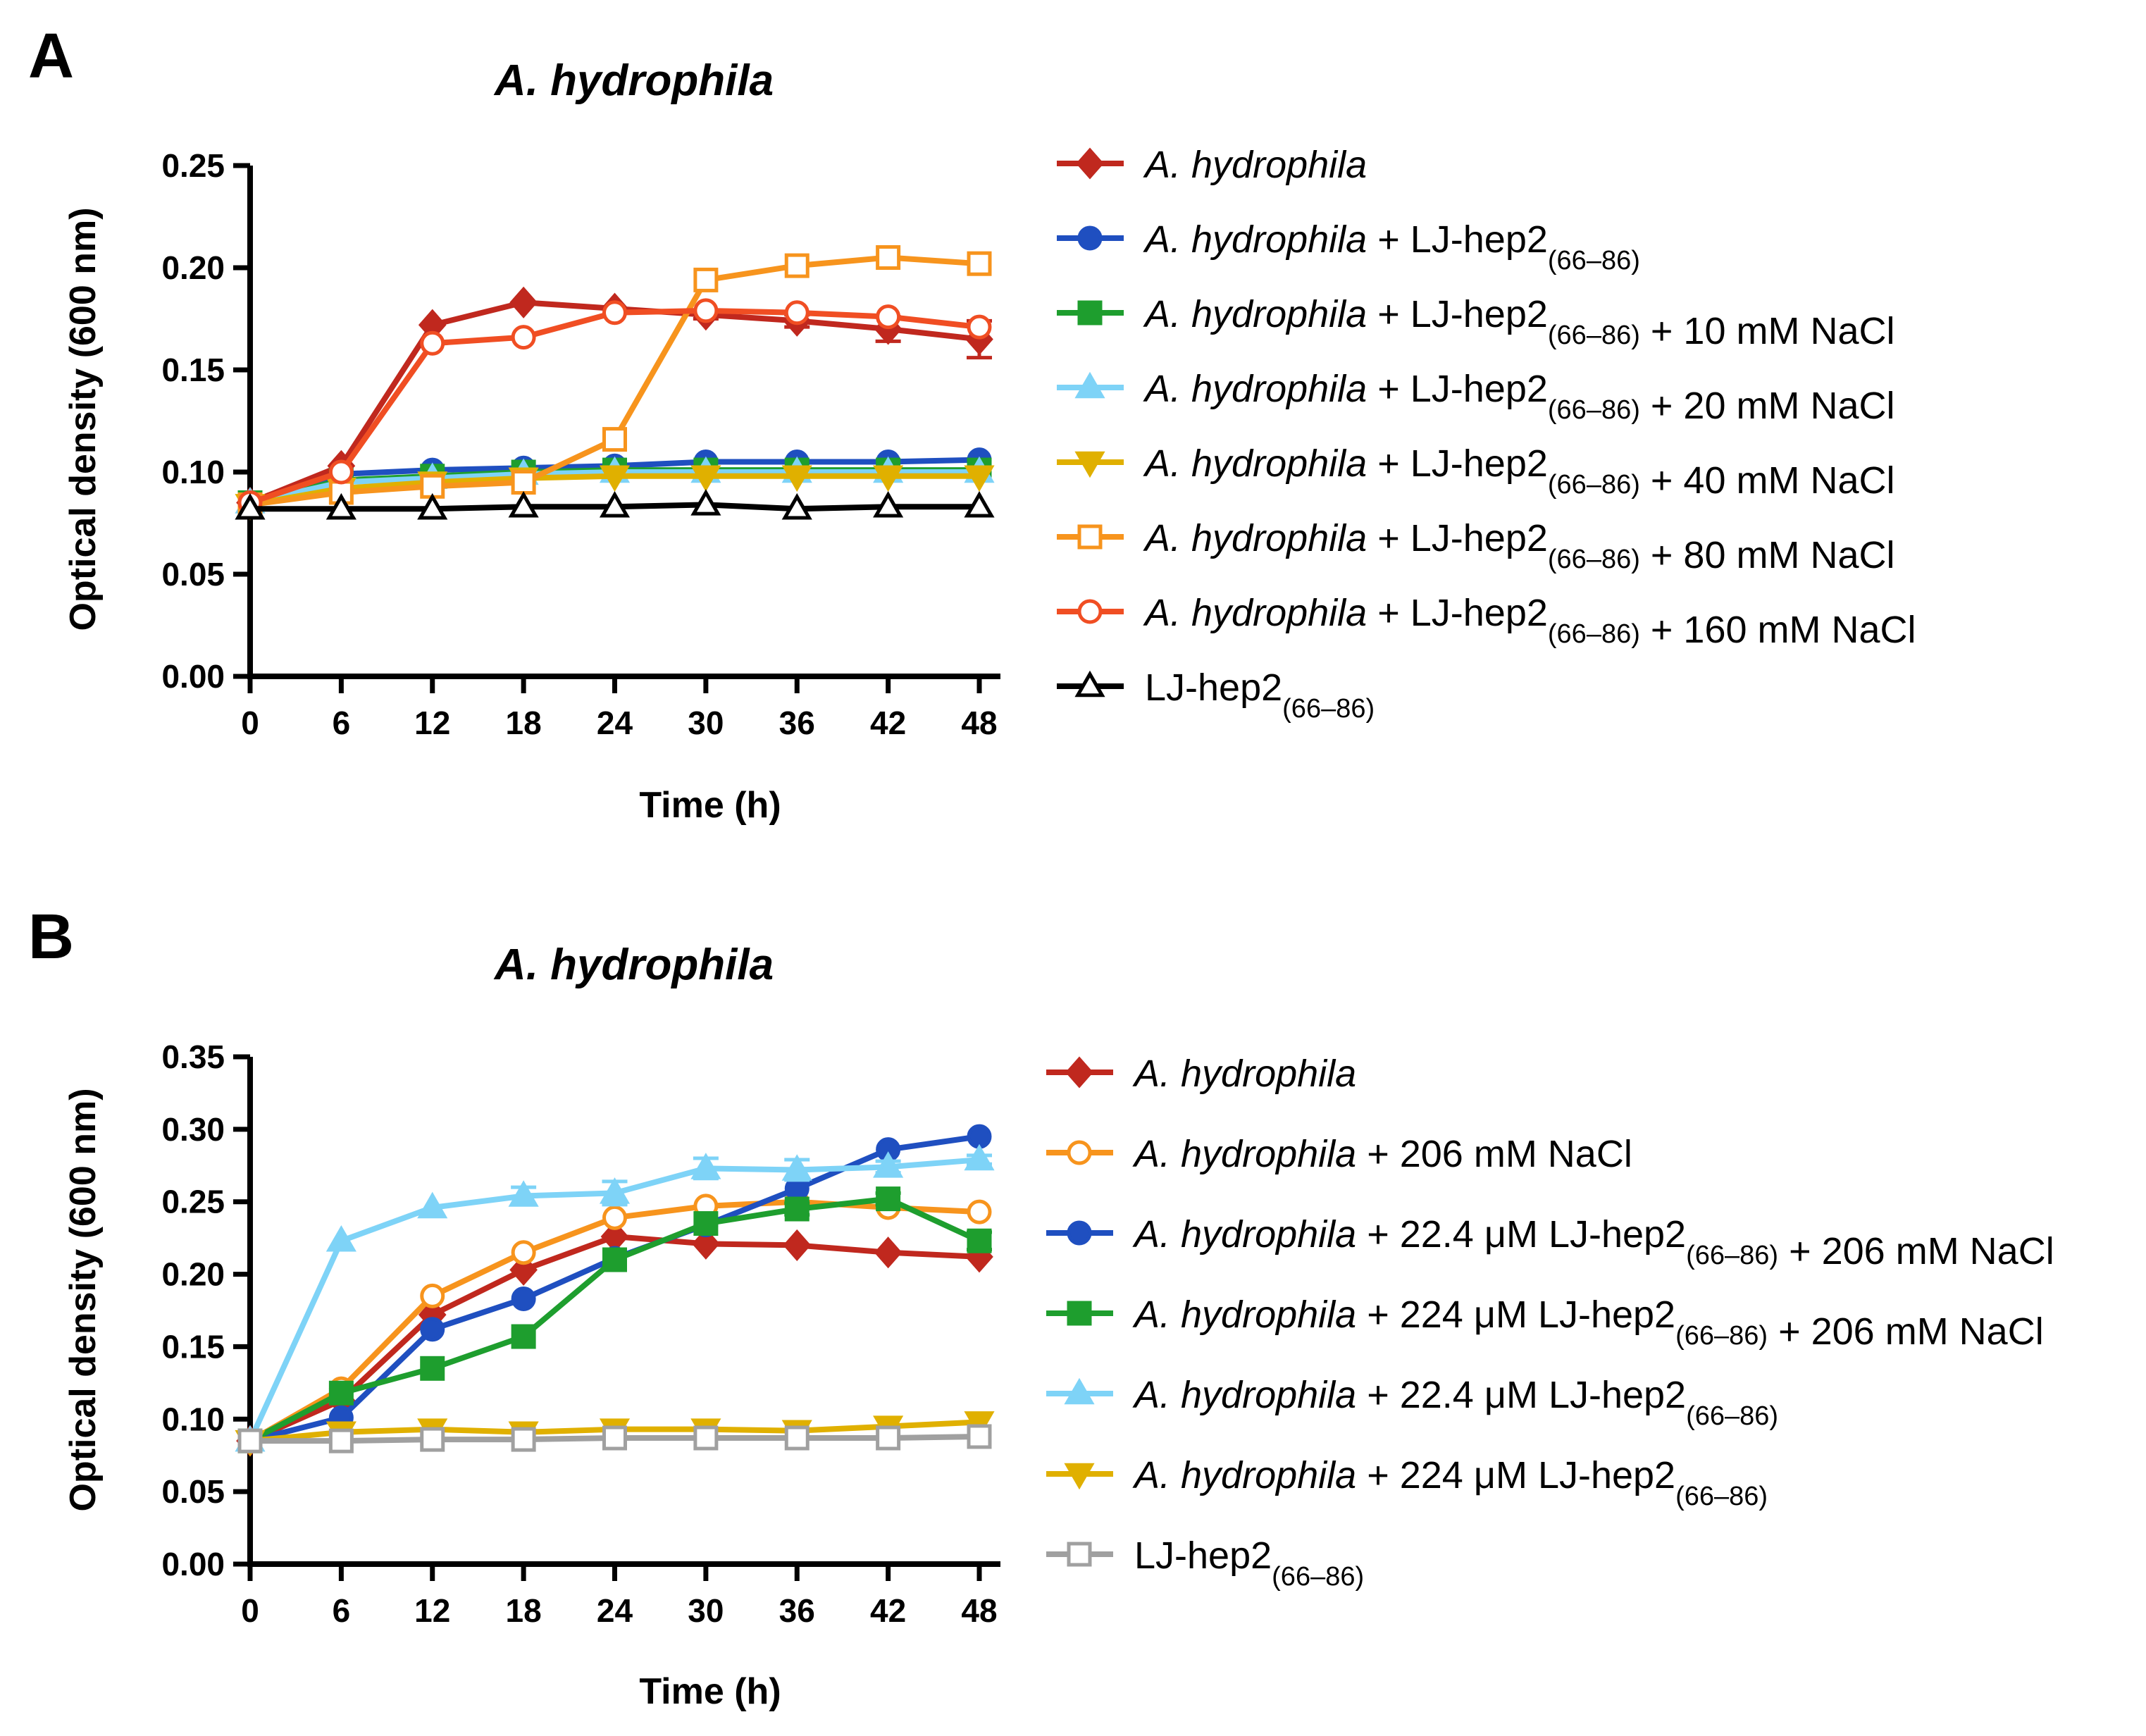 The image size is (2146, 1736). I want to click on legend-label-part: + 22.4 μM LJ-hep2, so click(1521, 1395).